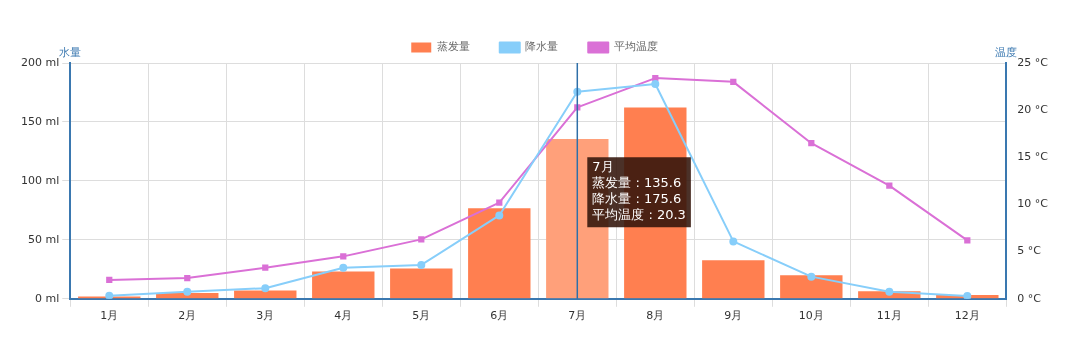 Image resolution: width=1079 pixels, height=338 pixels. I want to click on x-tick-label: 2月, so click(187, 316).